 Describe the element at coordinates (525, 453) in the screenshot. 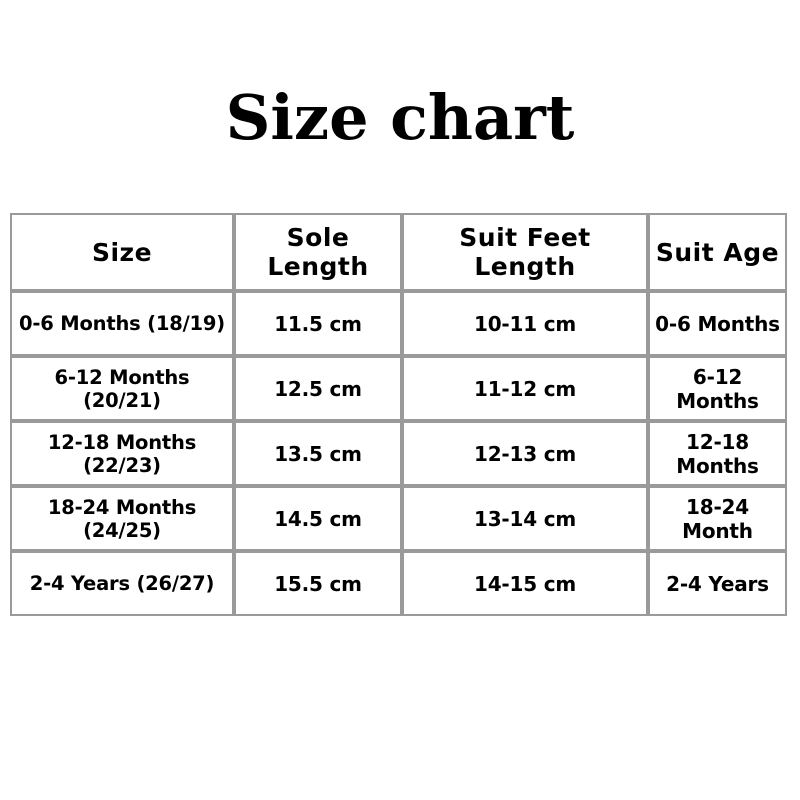

I see `cell-suit-feet-length: 12-13 cm` at that location.